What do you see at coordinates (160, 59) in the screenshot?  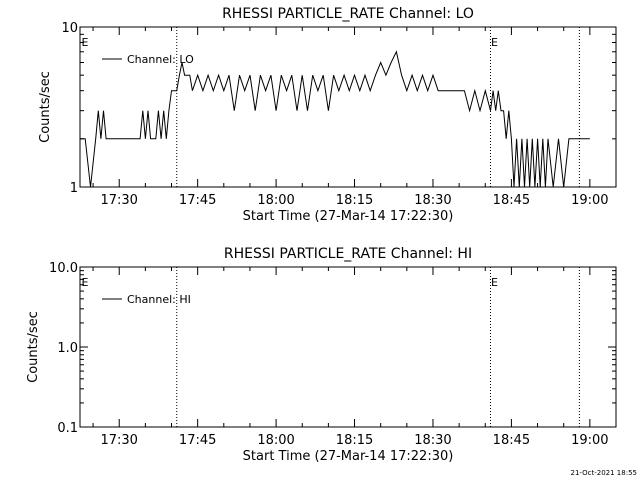 I see `legend-label: Channel: LO` at bounding box center [160, 59].